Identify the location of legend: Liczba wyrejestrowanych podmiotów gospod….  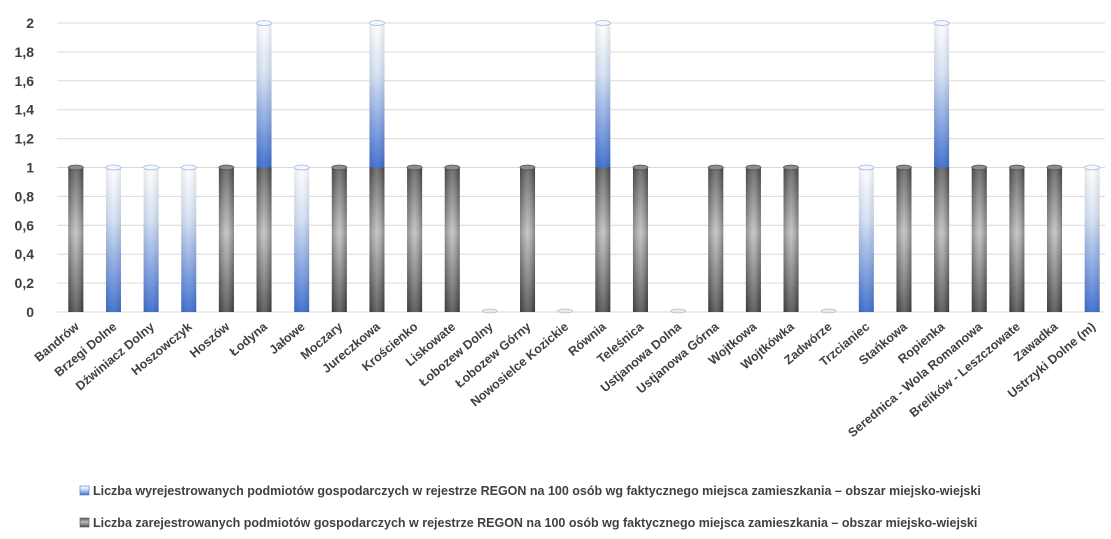
(530, 507).